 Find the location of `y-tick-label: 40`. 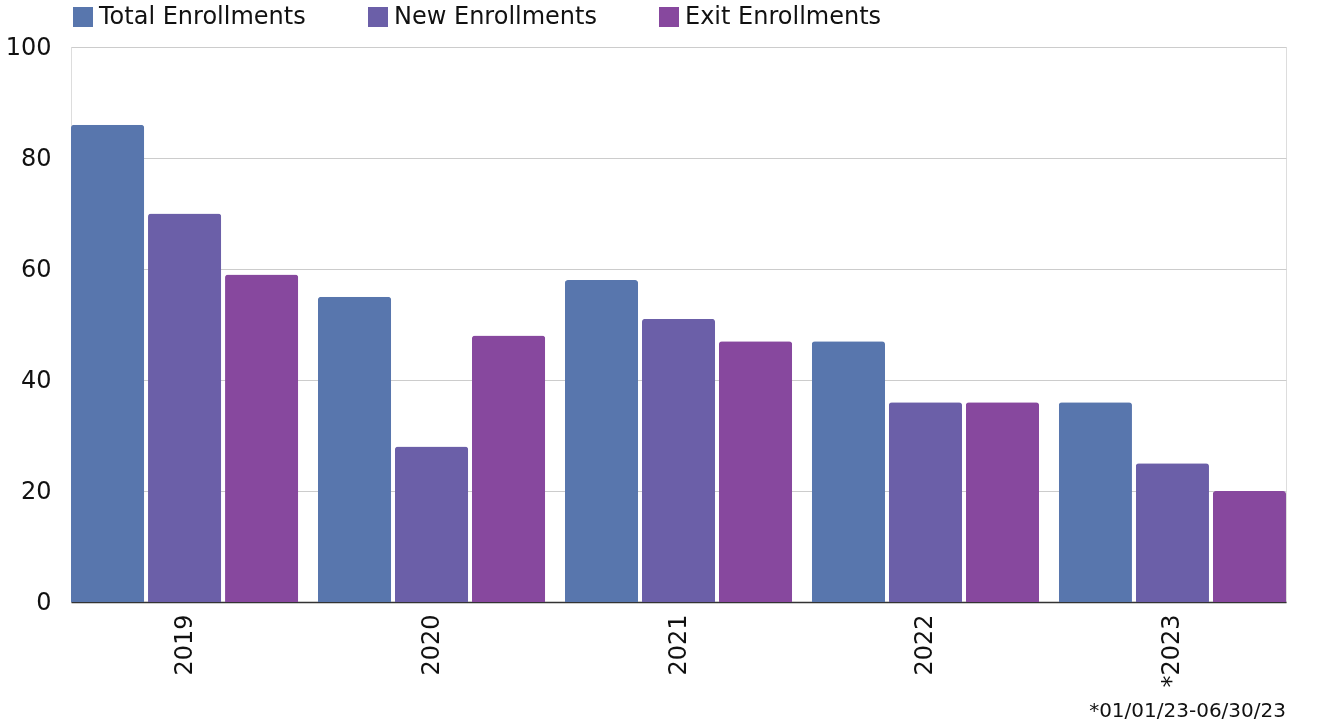

y-tick-label: 40 is located at coordinates (36, 379).